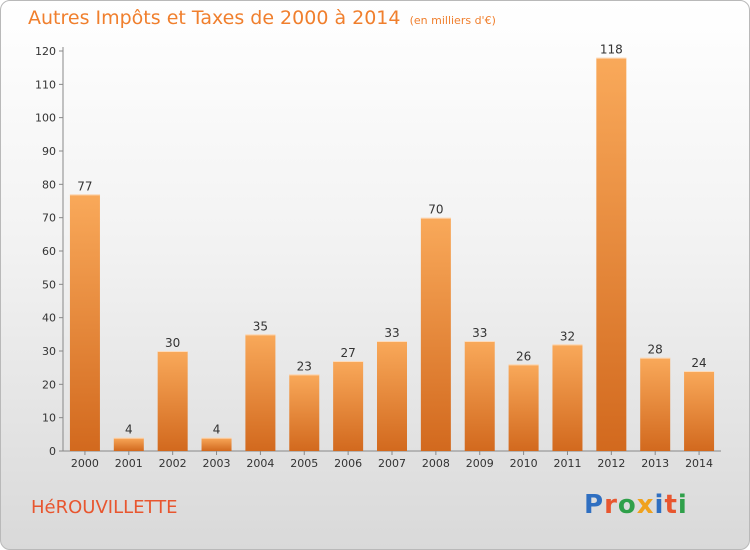 This screenshot has width=750, height=550. What do you see at coordinates (348, 463) in the screenshot?
I see `x-tick-label: 2006` at bounding box center [348, 463].